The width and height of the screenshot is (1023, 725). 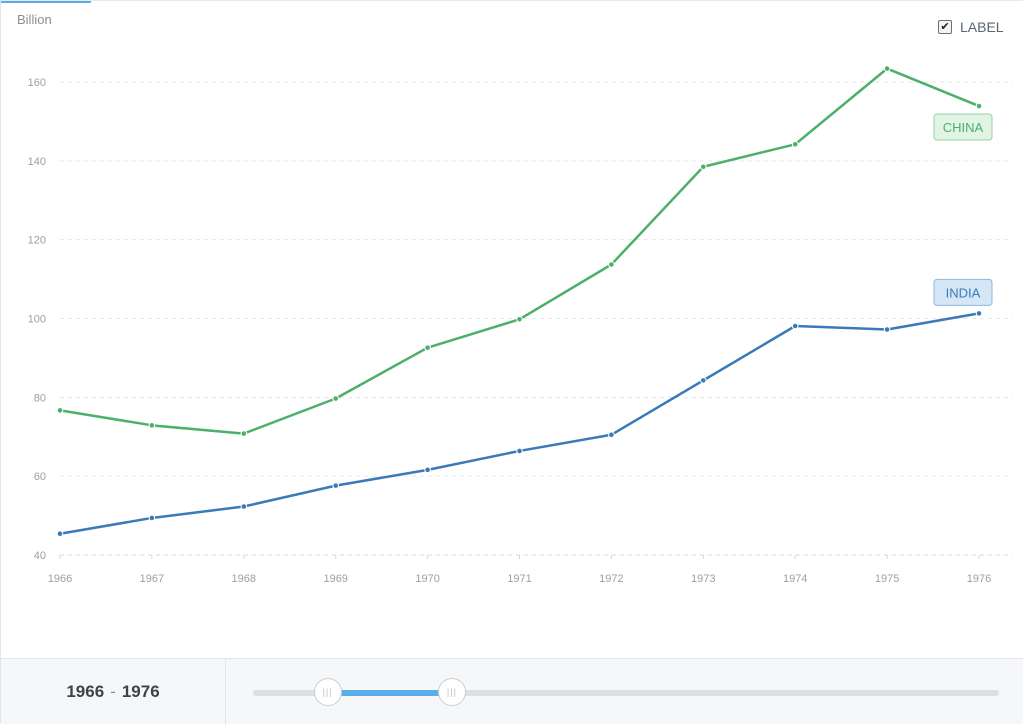 What do you see at coordinates (46, 2) in the screenshot?
I see `active-tab-indicator` at bounding box center [46, 2].